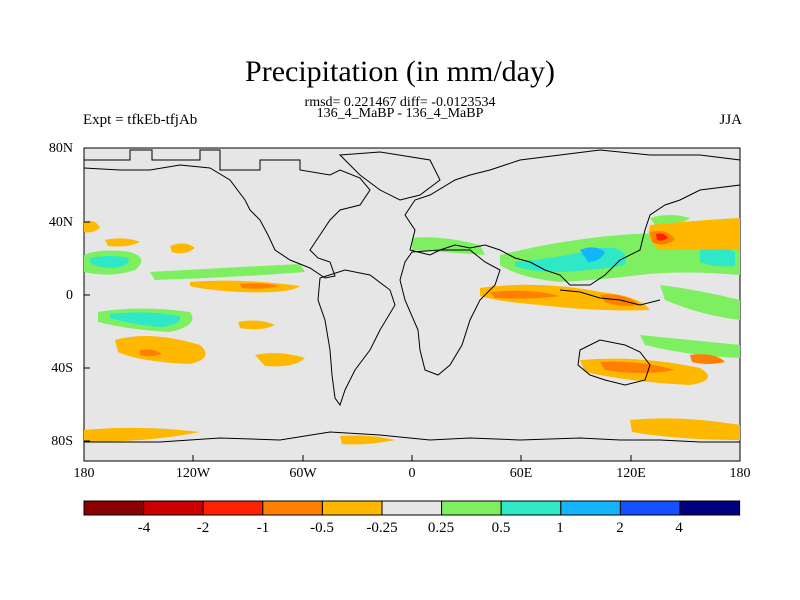  What do you see at coordinates (60, 222) in the screenshot?
I see `lat-label: 40N` at bounding box center [60, 222].